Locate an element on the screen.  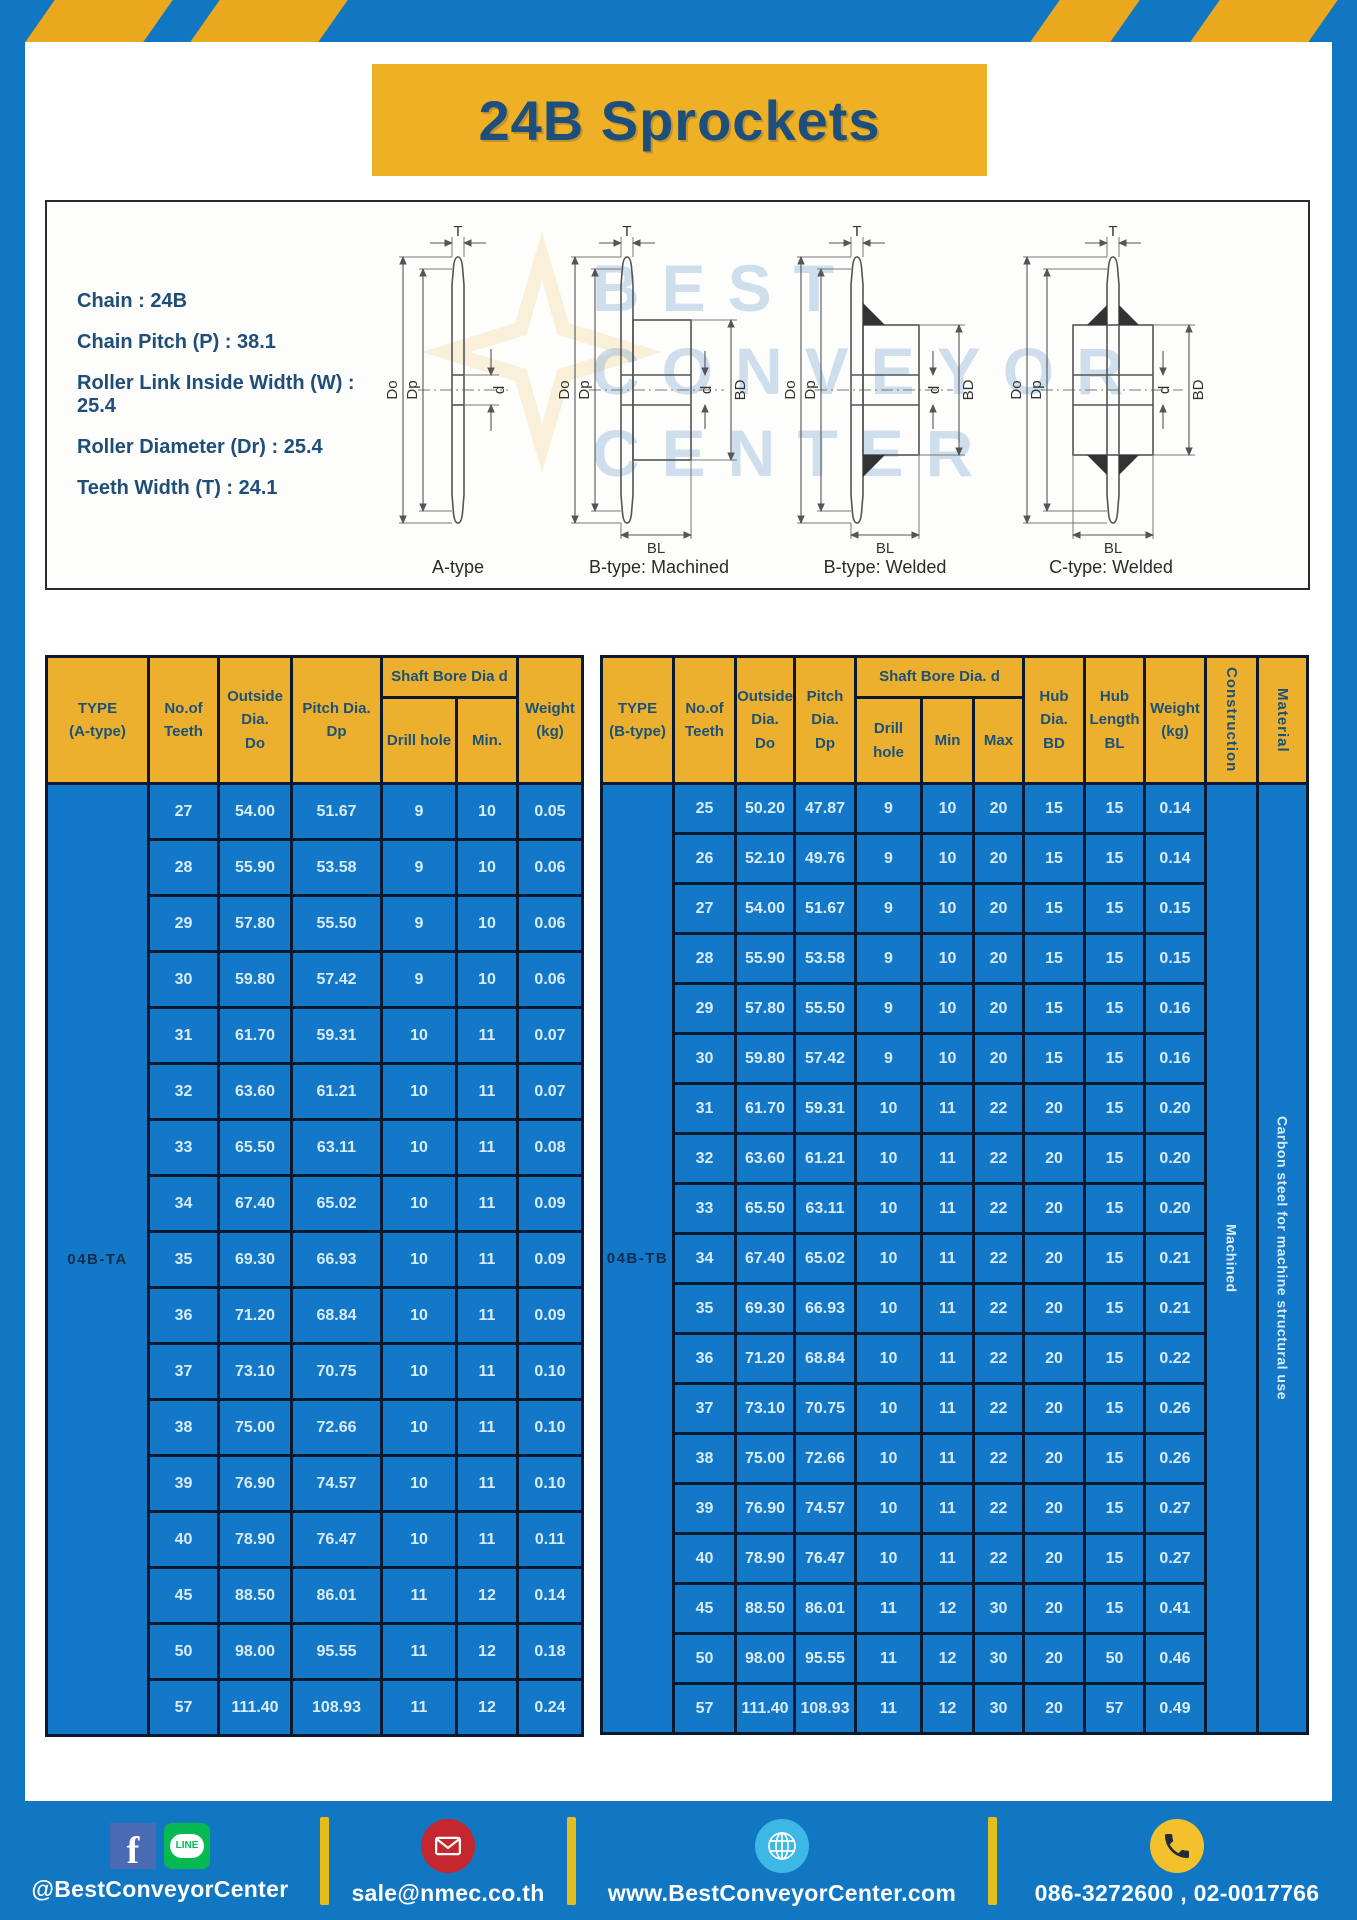
diagram-c-type-welded: T Do Dp d BD BL C-type: Welded is located at coordinates (1111, 401).